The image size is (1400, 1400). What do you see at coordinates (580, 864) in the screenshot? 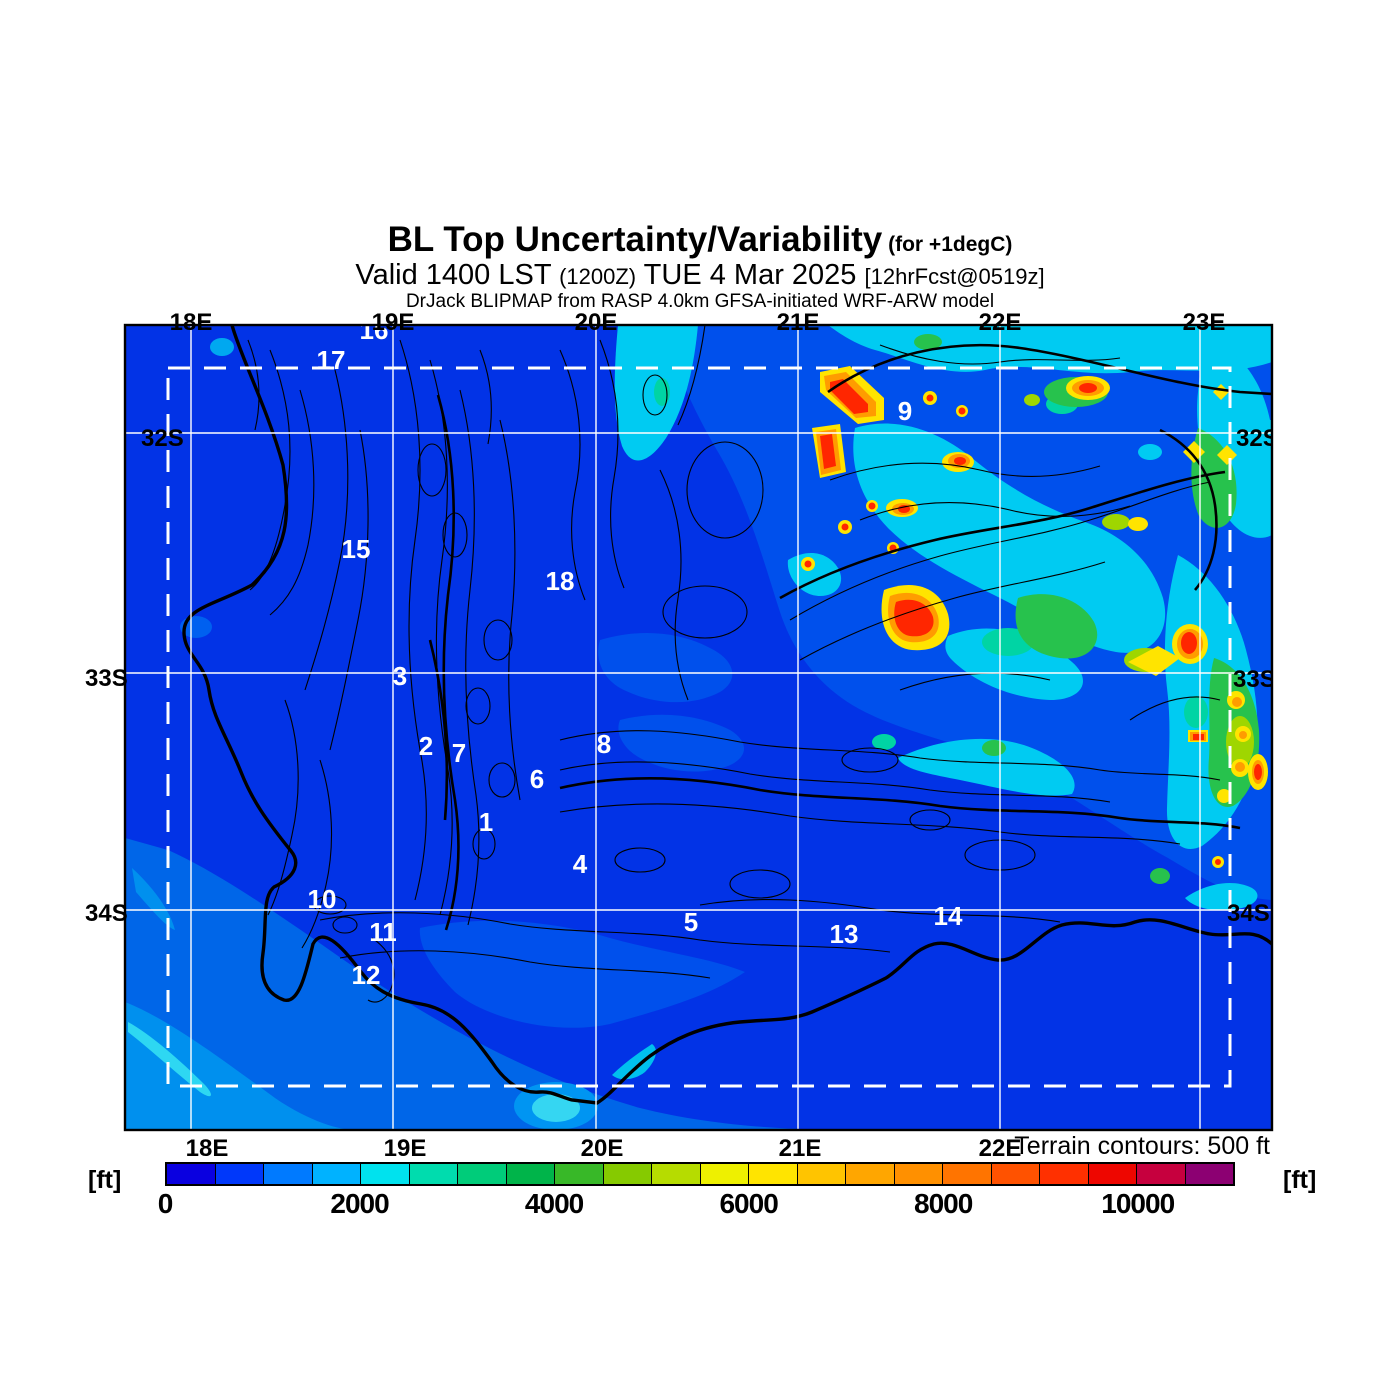
I see `waypoint-label-4: 4` at bounding box center [580, 864].